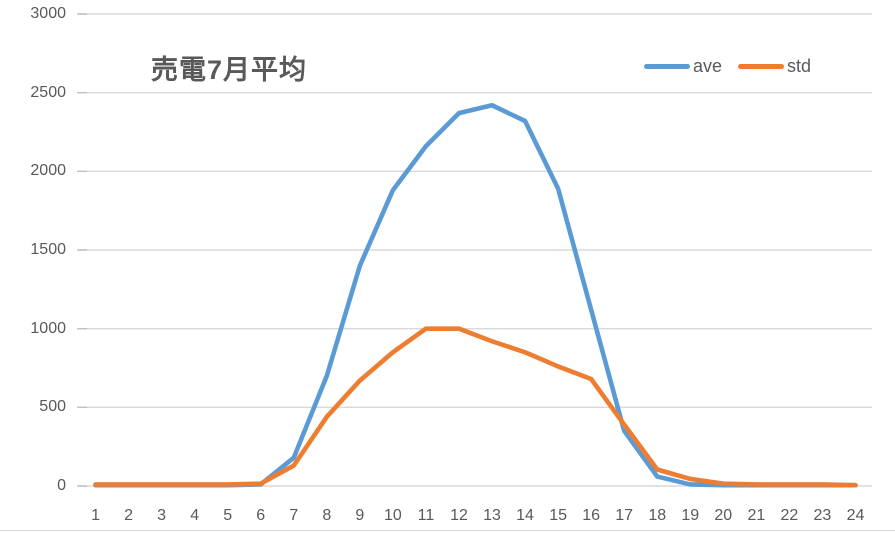 The image size is (895, 533). Describe the element at coordinates (624, 515) in the screenshot. I see `x-axis-label: 17` at that location.